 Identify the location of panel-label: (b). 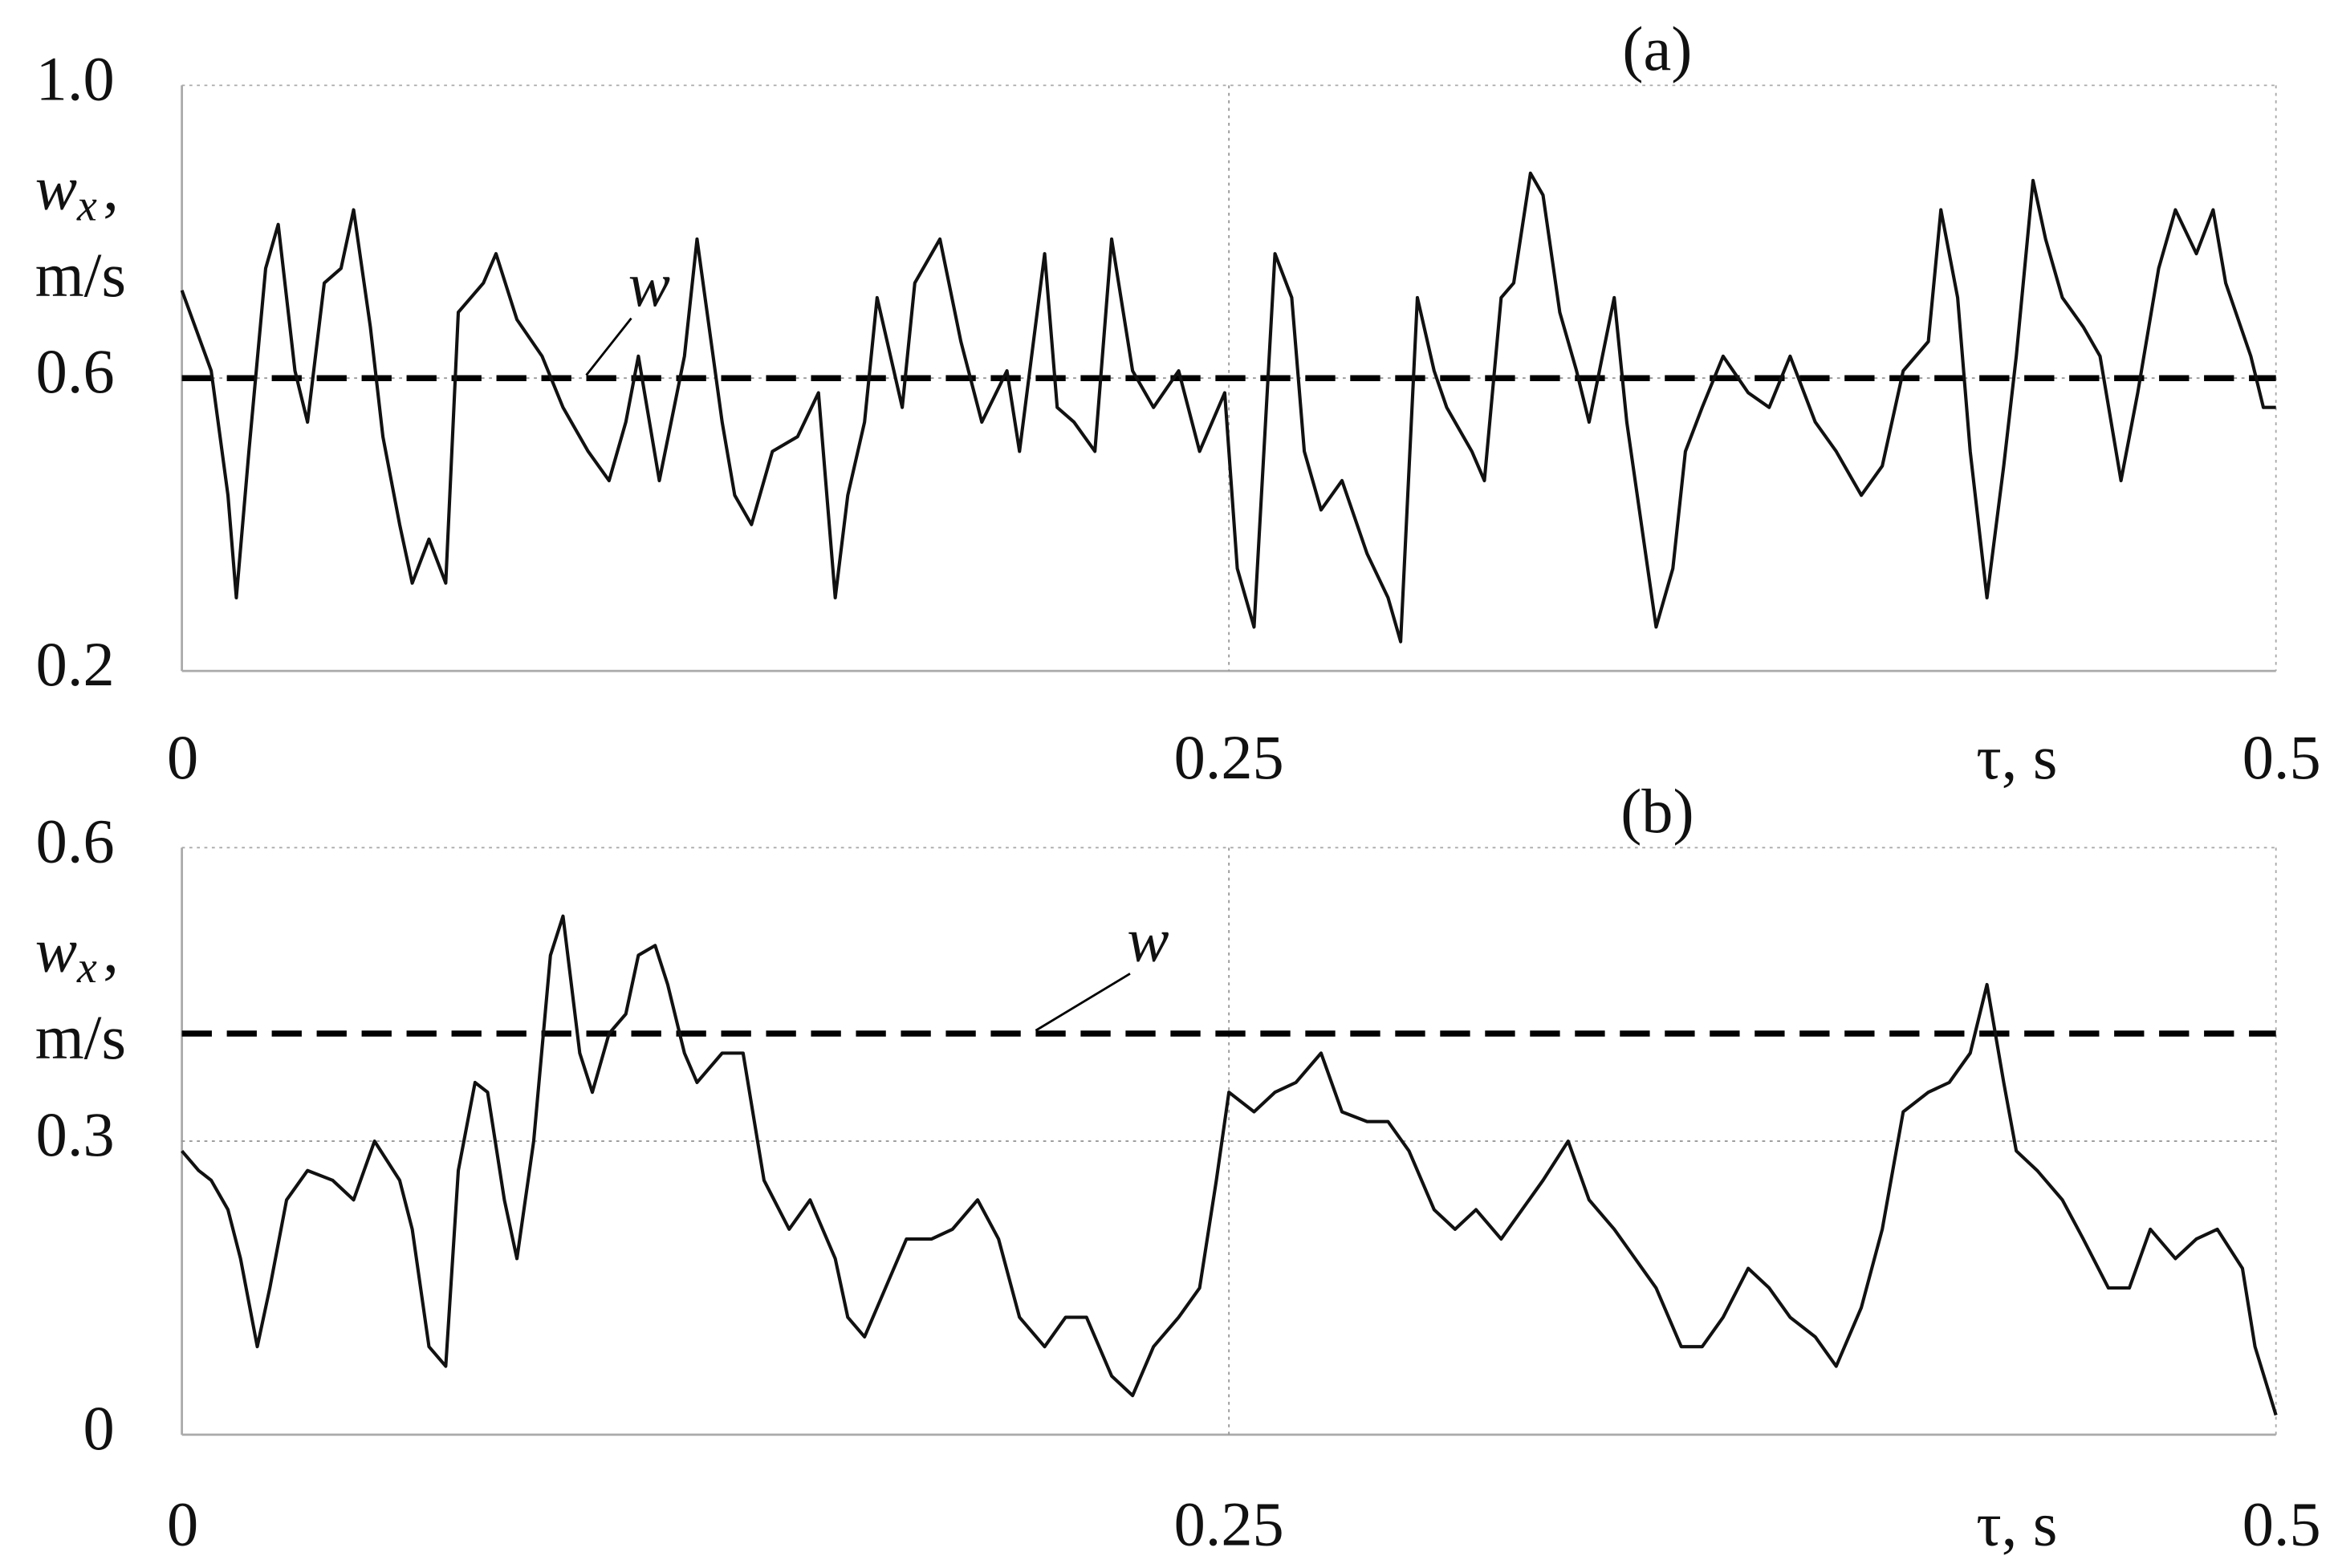
(1657, 811).